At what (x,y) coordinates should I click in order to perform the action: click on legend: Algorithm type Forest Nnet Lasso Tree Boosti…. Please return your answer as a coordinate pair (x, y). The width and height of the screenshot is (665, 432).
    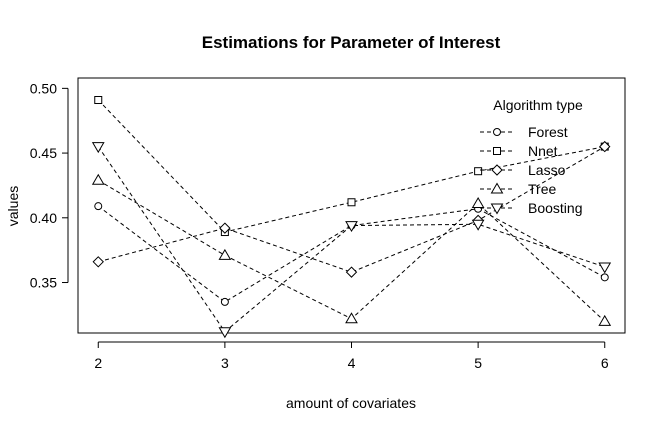
    Looking at the image, I should click on (531, 156).